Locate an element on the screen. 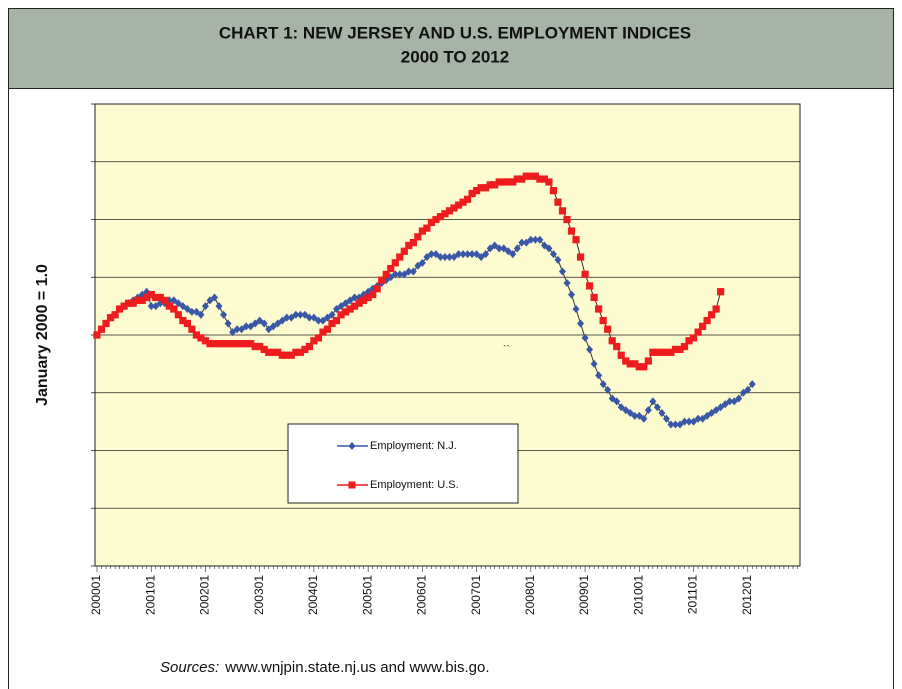 The image size is (902, 689). legend-label: Employment: N.J. is located at coordinates (413, 446).